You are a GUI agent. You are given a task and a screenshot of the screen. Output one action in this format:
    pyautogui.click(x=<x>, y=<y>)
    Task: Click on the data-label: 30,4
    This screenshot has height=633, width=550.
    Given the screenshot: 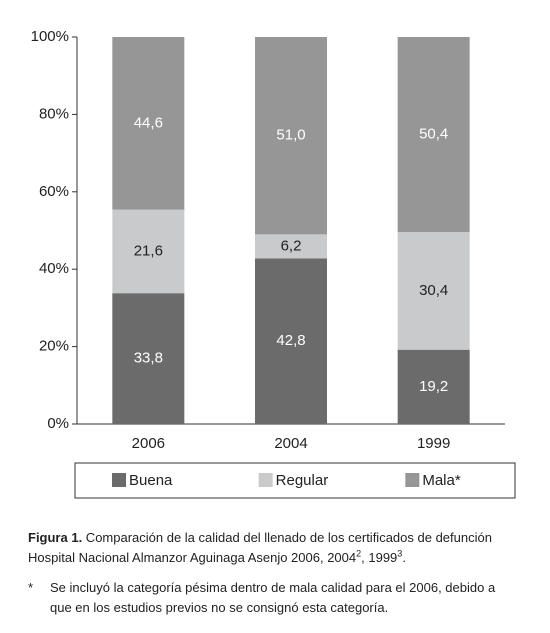 What is the action you would take?
    pyautogui.click(x=433, y=290)
    